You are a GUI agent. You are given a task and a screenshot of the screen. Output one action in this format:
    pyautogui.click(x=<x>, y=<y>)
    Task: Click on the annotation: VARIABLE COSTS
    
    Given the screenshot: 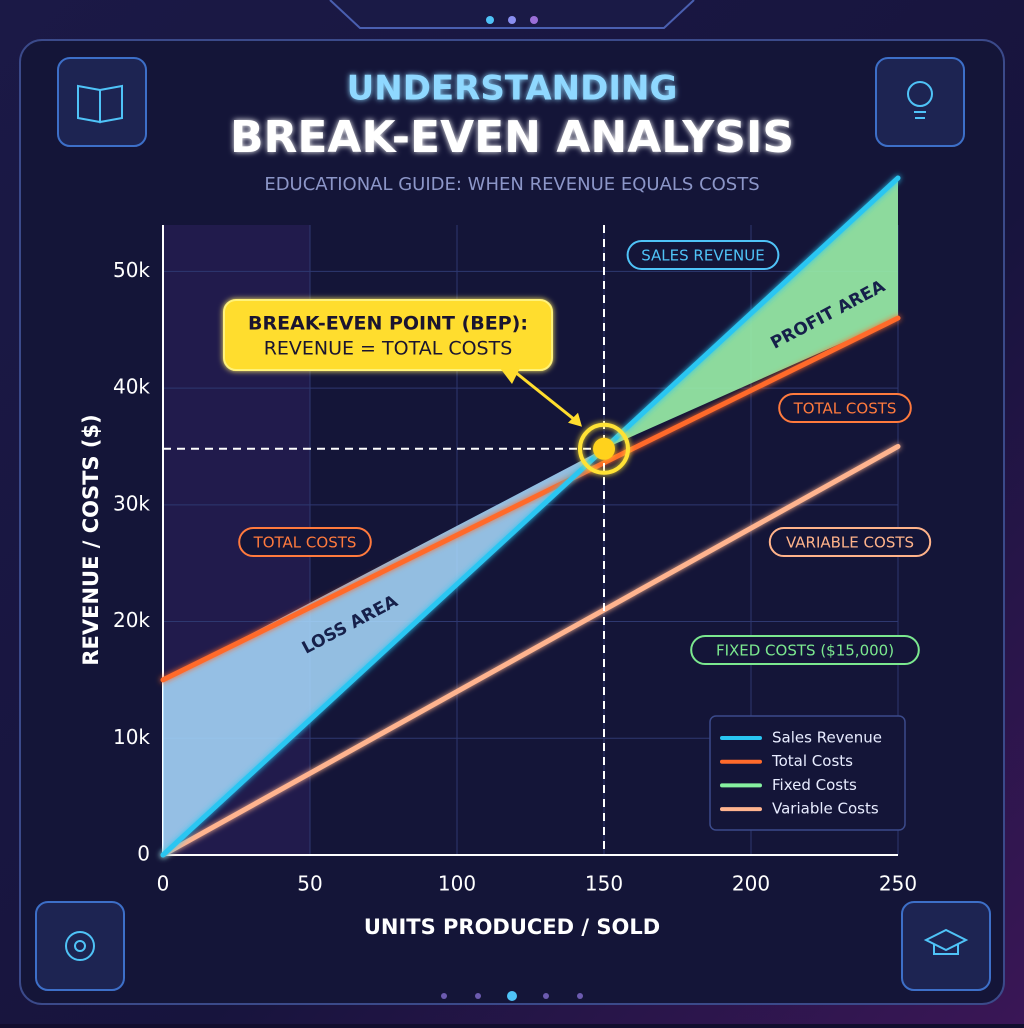 What is the action you would take?
    pyautogui.click(x=850, y=543)
    